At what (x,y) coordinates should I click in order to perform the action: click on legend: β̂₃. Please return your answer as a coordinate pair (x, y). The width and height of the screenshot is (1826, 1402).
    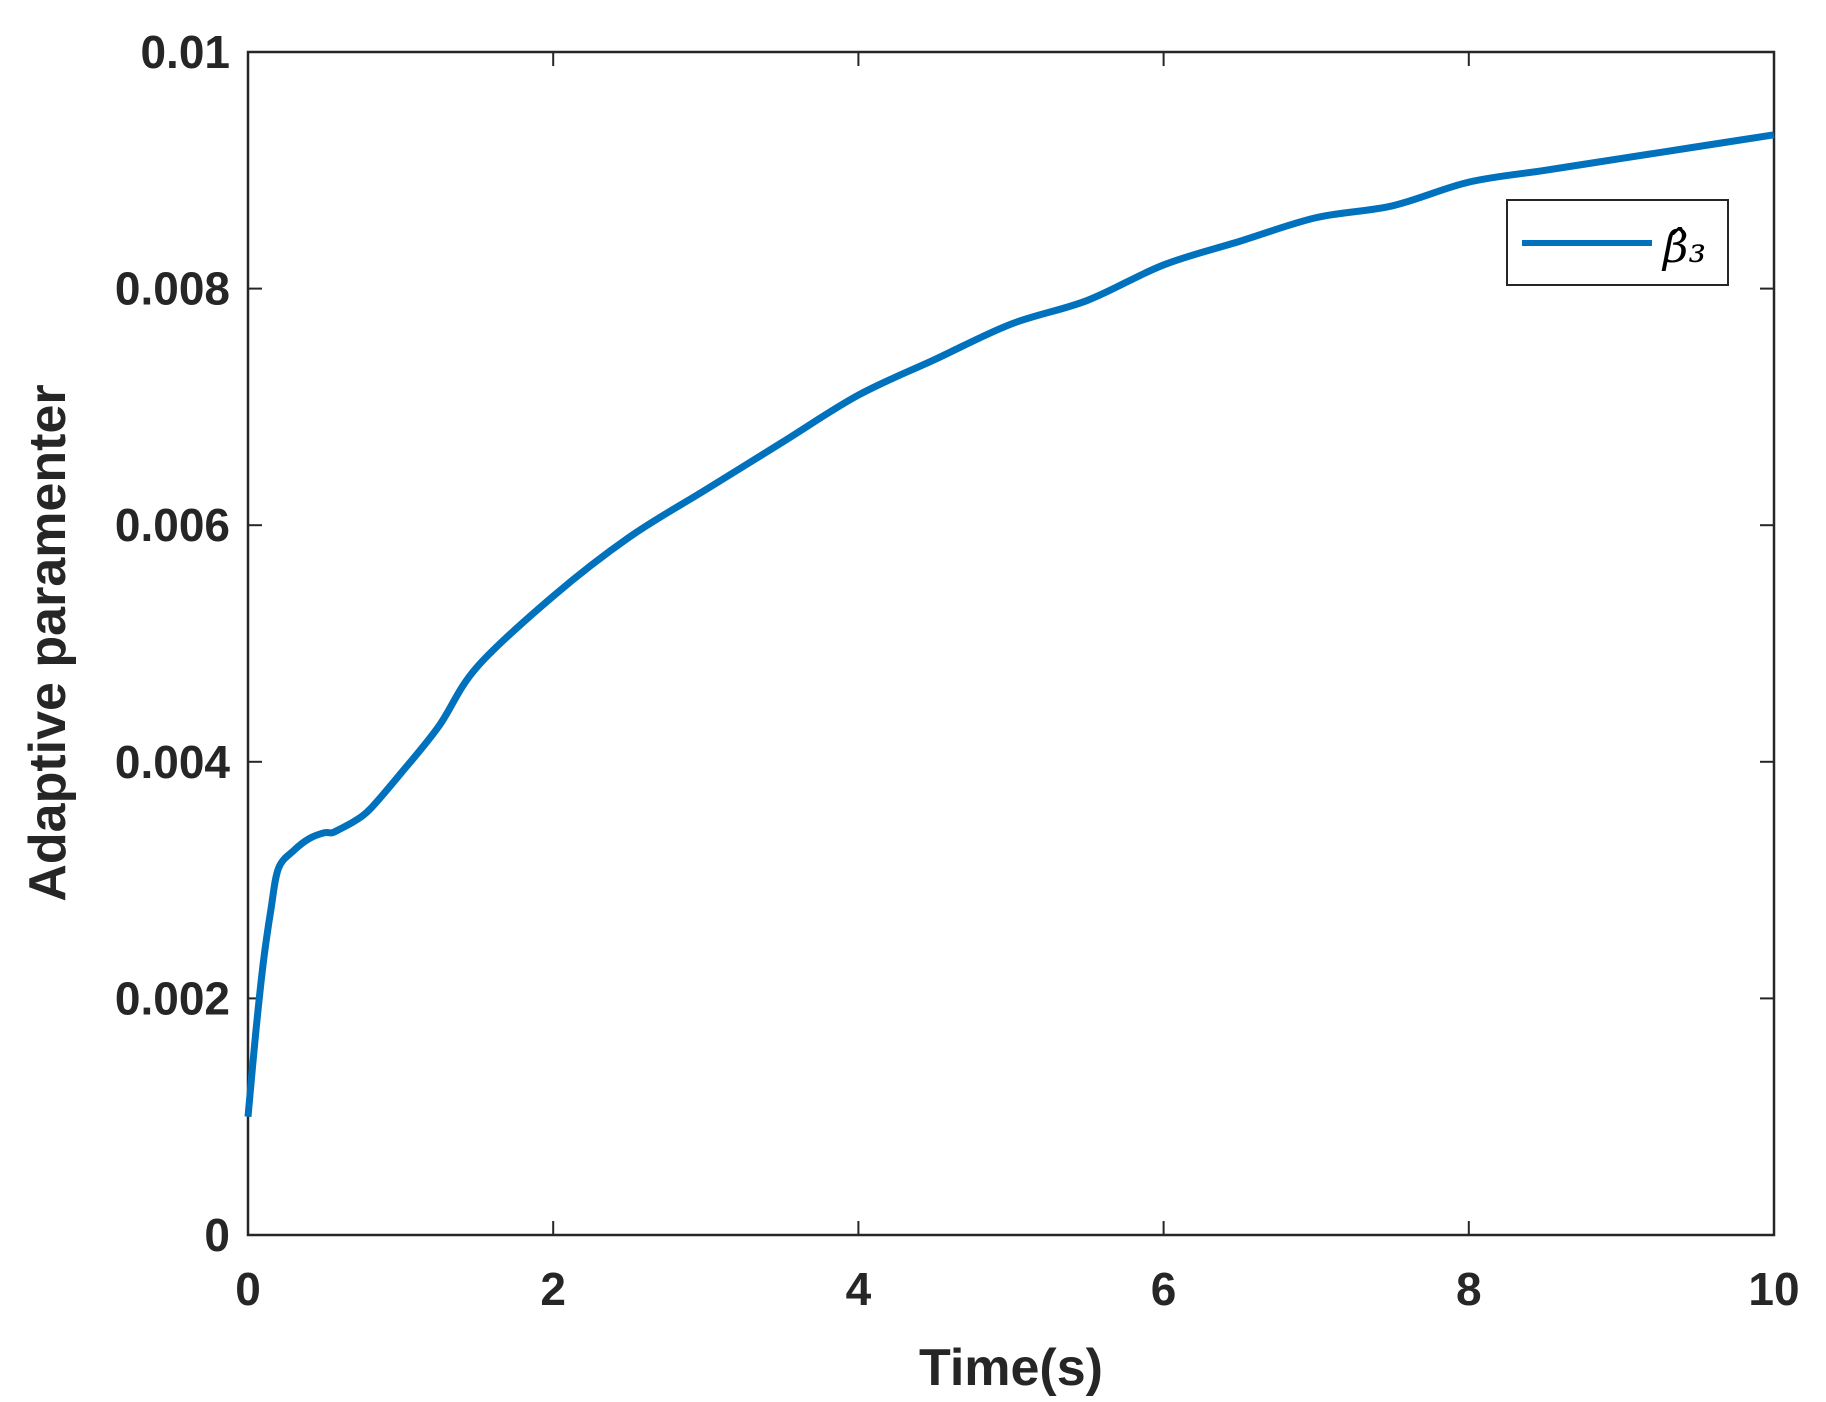
    Looking at the image, I should click on (1617, 242).